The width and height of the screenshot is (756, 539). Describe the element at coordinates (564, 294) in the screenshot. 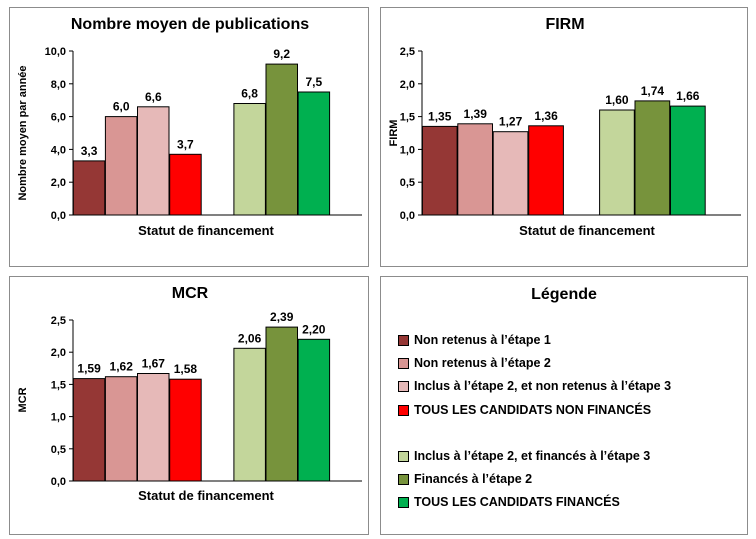

I see `legend-title: Légende` at that location.